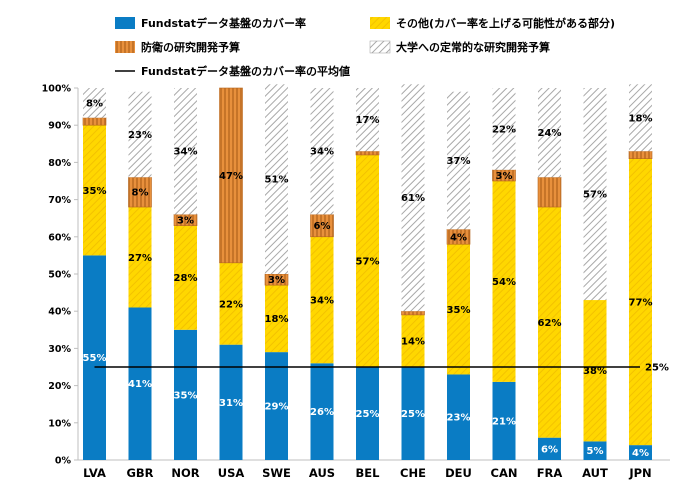  Describe the element at coordinates (322, 226) in the screenshot. I see `data-label-aus-defense: 6%` at that location.